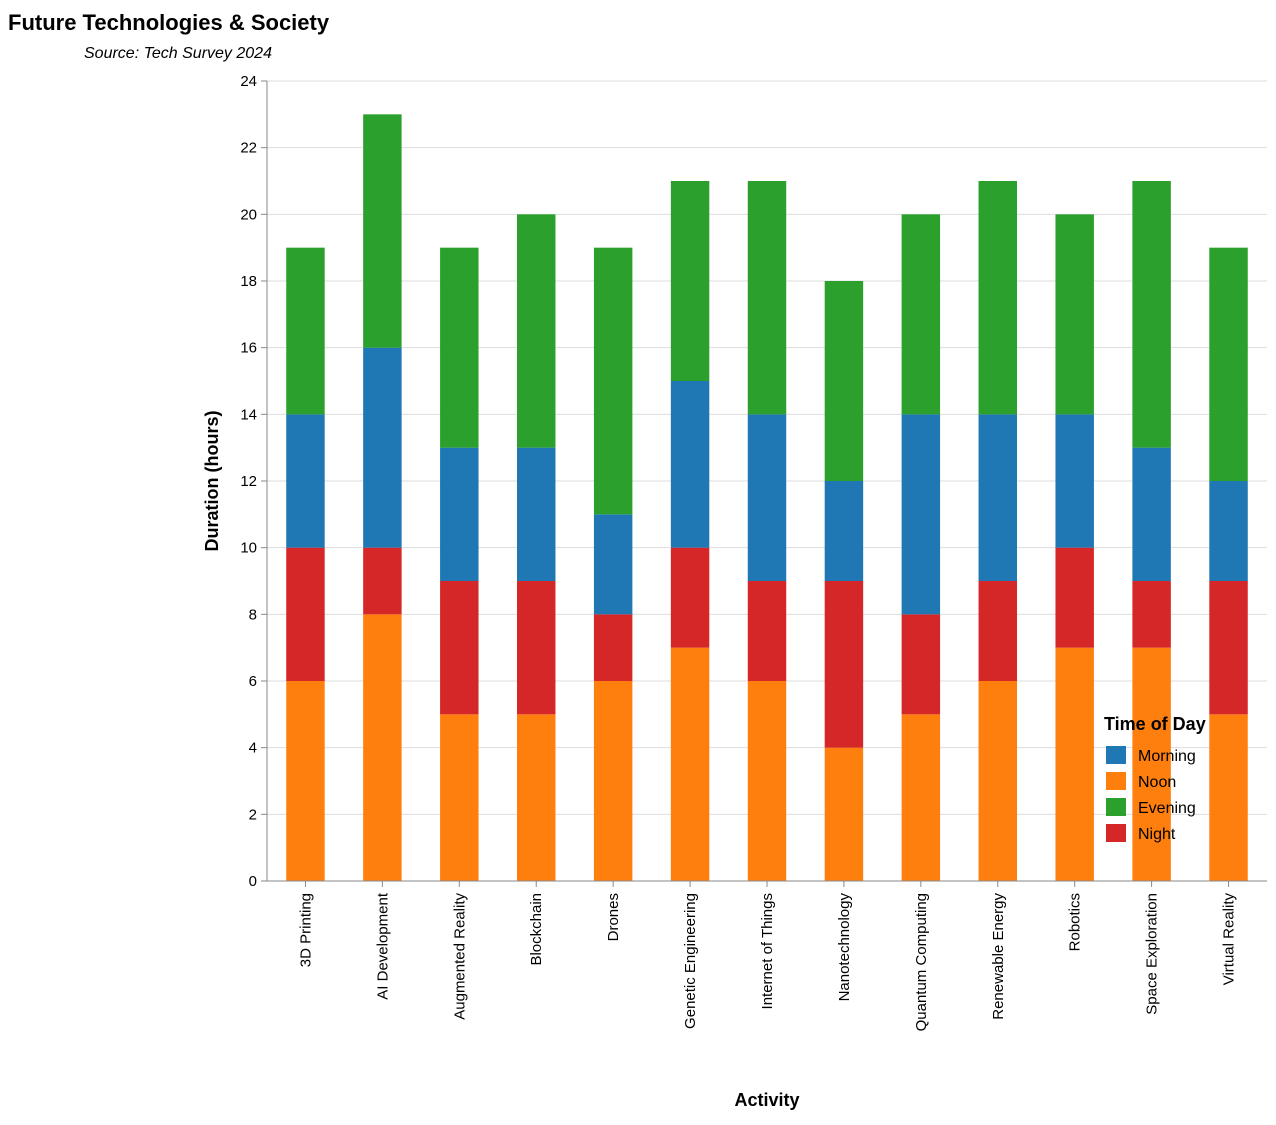 This screenshot has width=1276, height=1125. What do you see at coordinates (1116, 807) in the screenshot?
I see `legend-swatch-evening` at bounding box center [1116, 807].